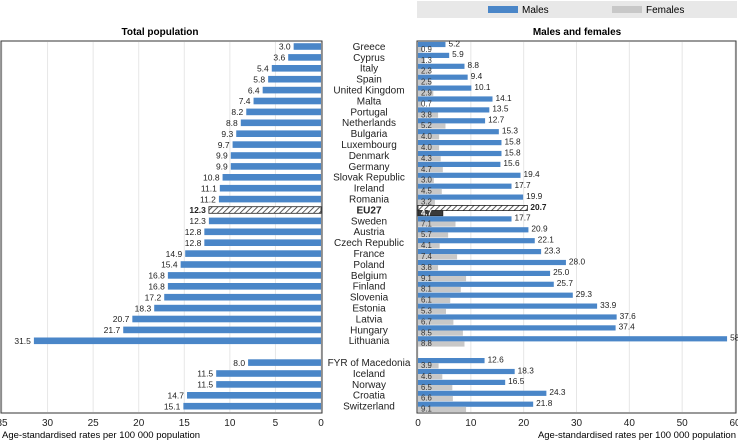 The height and width of the screenshot is (442, 738). What do you see at coordinates (430, 191) in the screenshot?
I see `female-bar-ireland` at bounding box center [430, 191].